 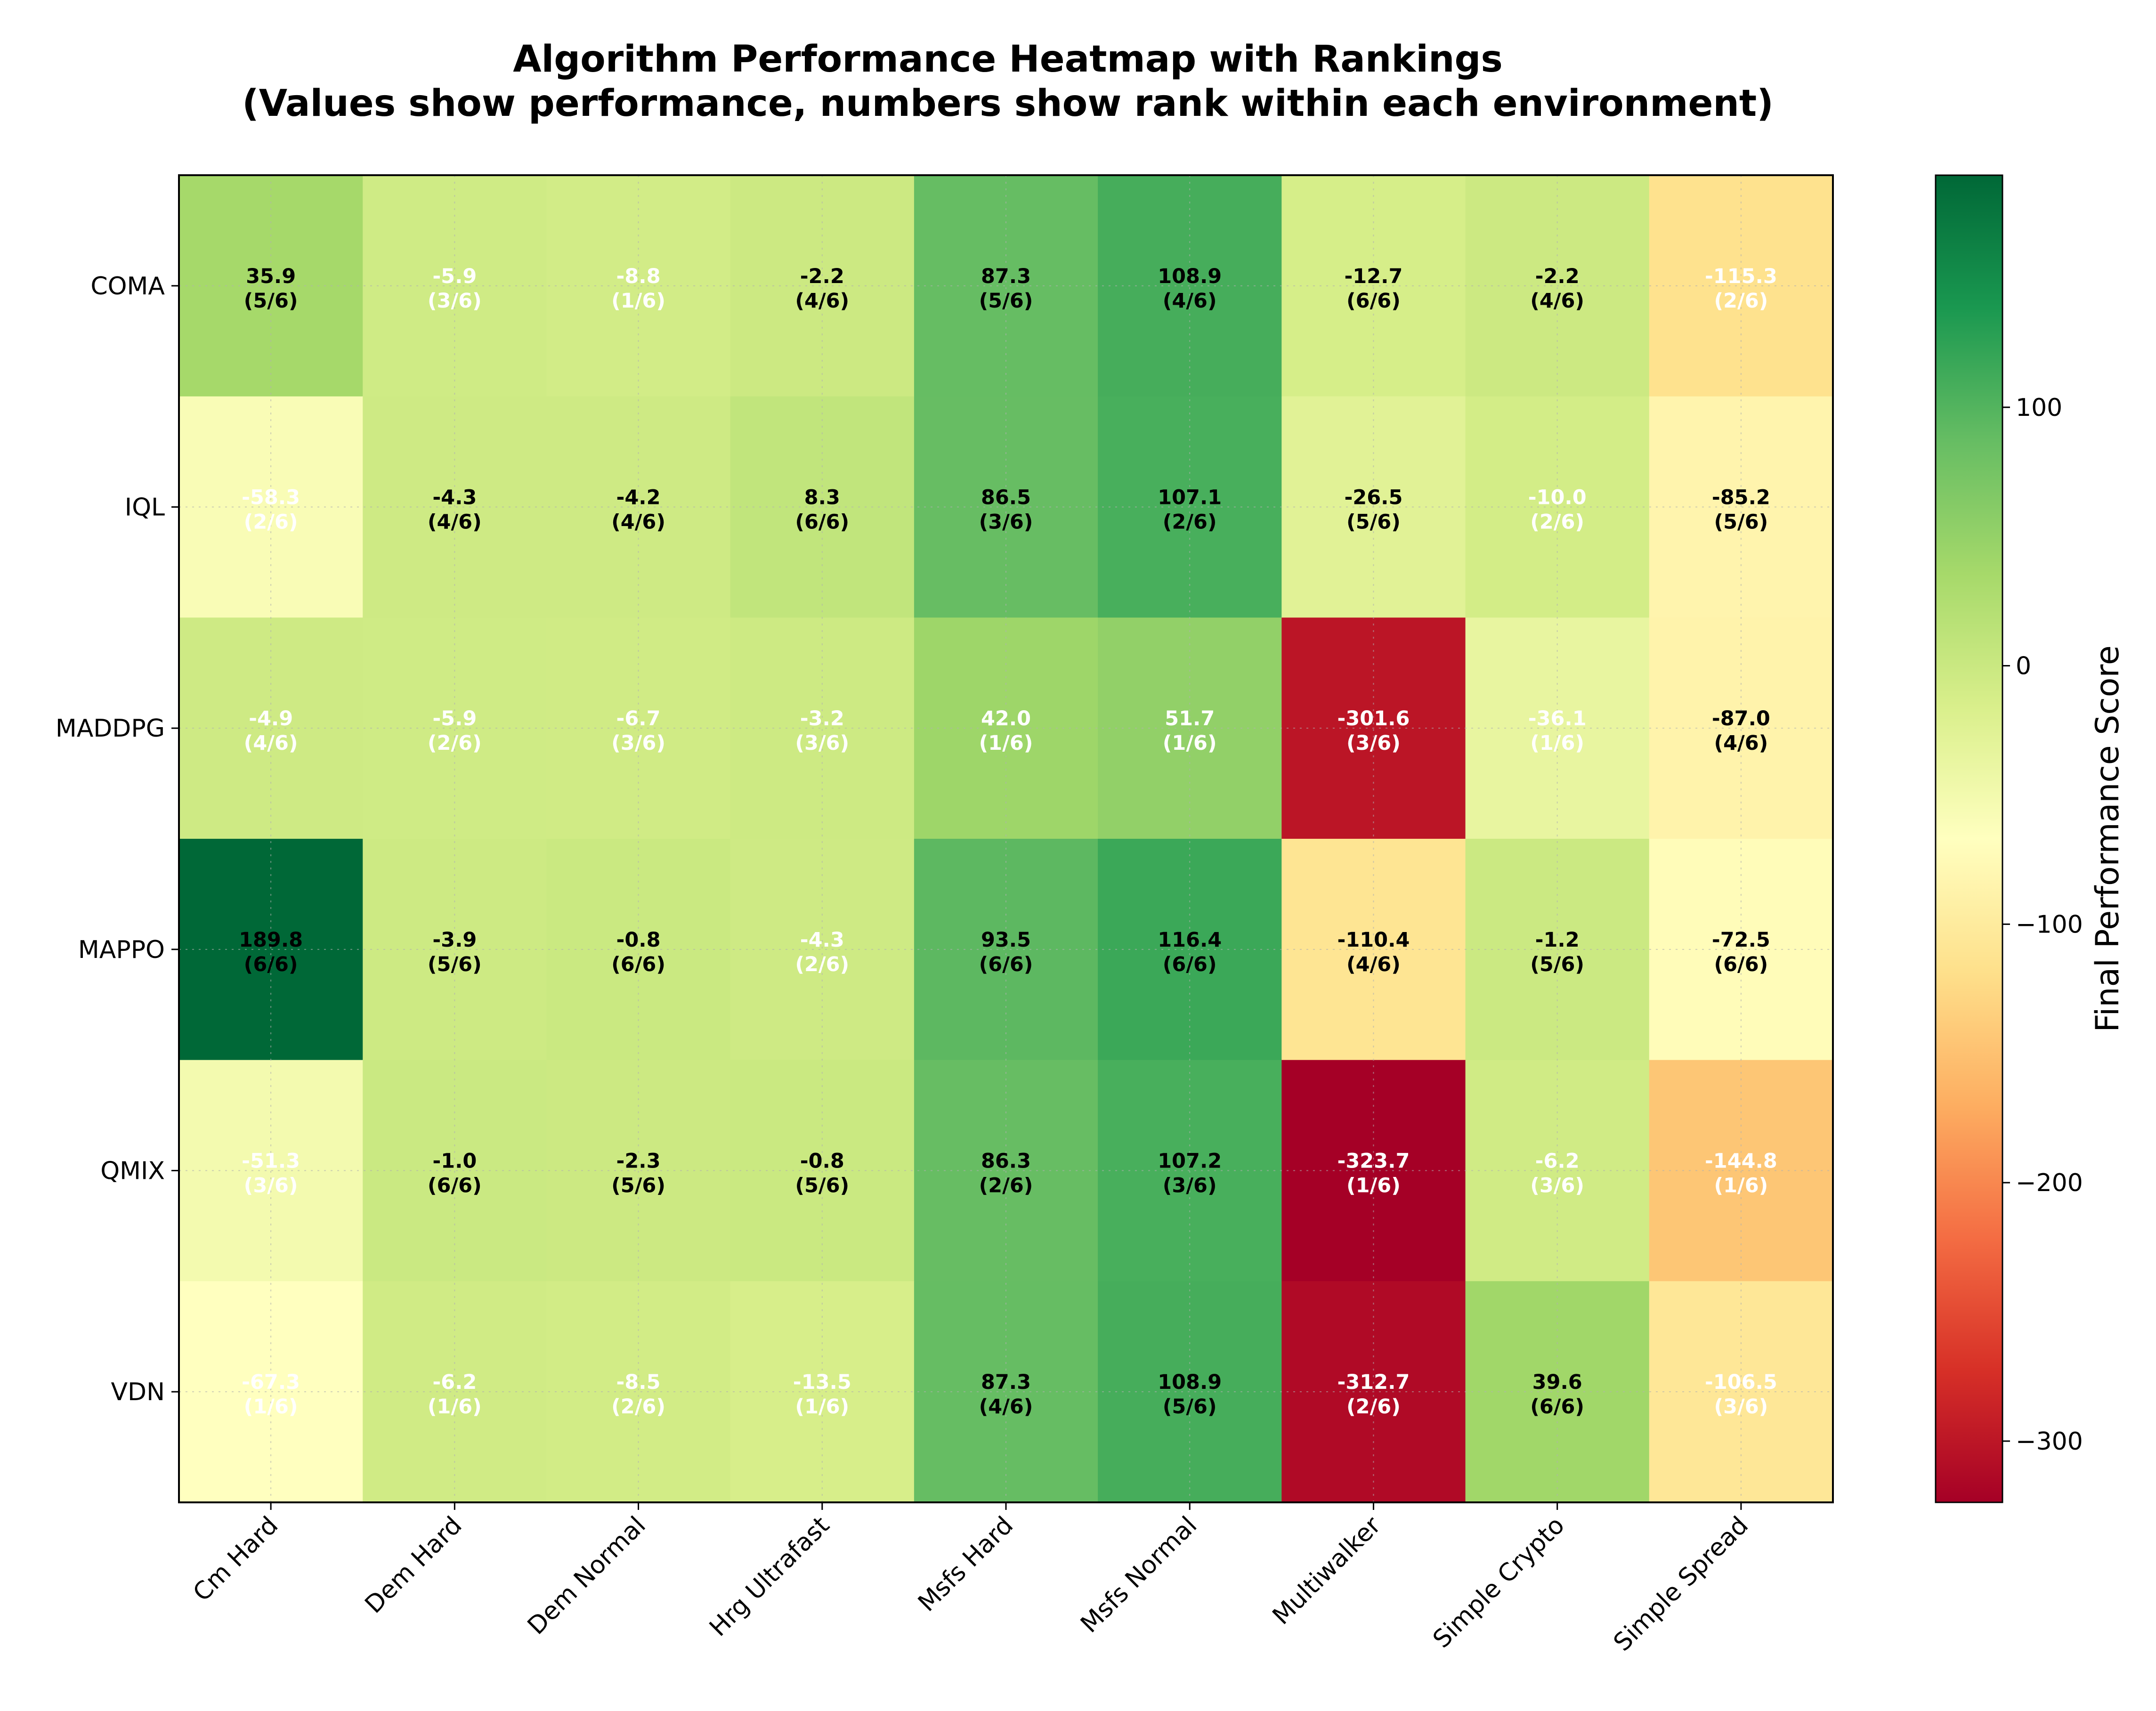 What do you see at coordinates (271, 1382) in the screenshot?
I see `cell-value-label: -67.3` at bounding box center [271, 1382].